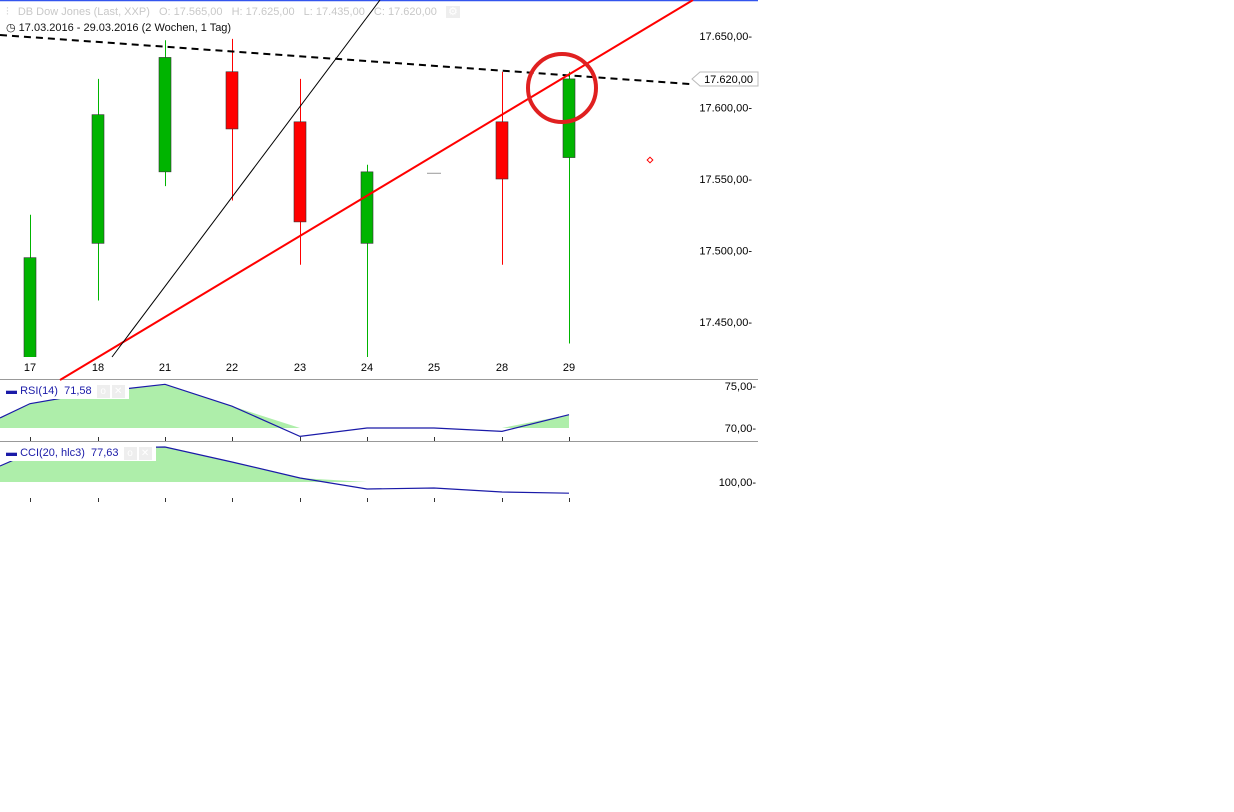 This screenshot has height=812, width=1234. What do you see at coordinates (104, 453) in the screenshot?
I see `cci-value: 77,63` at bounding box center [104, 453].